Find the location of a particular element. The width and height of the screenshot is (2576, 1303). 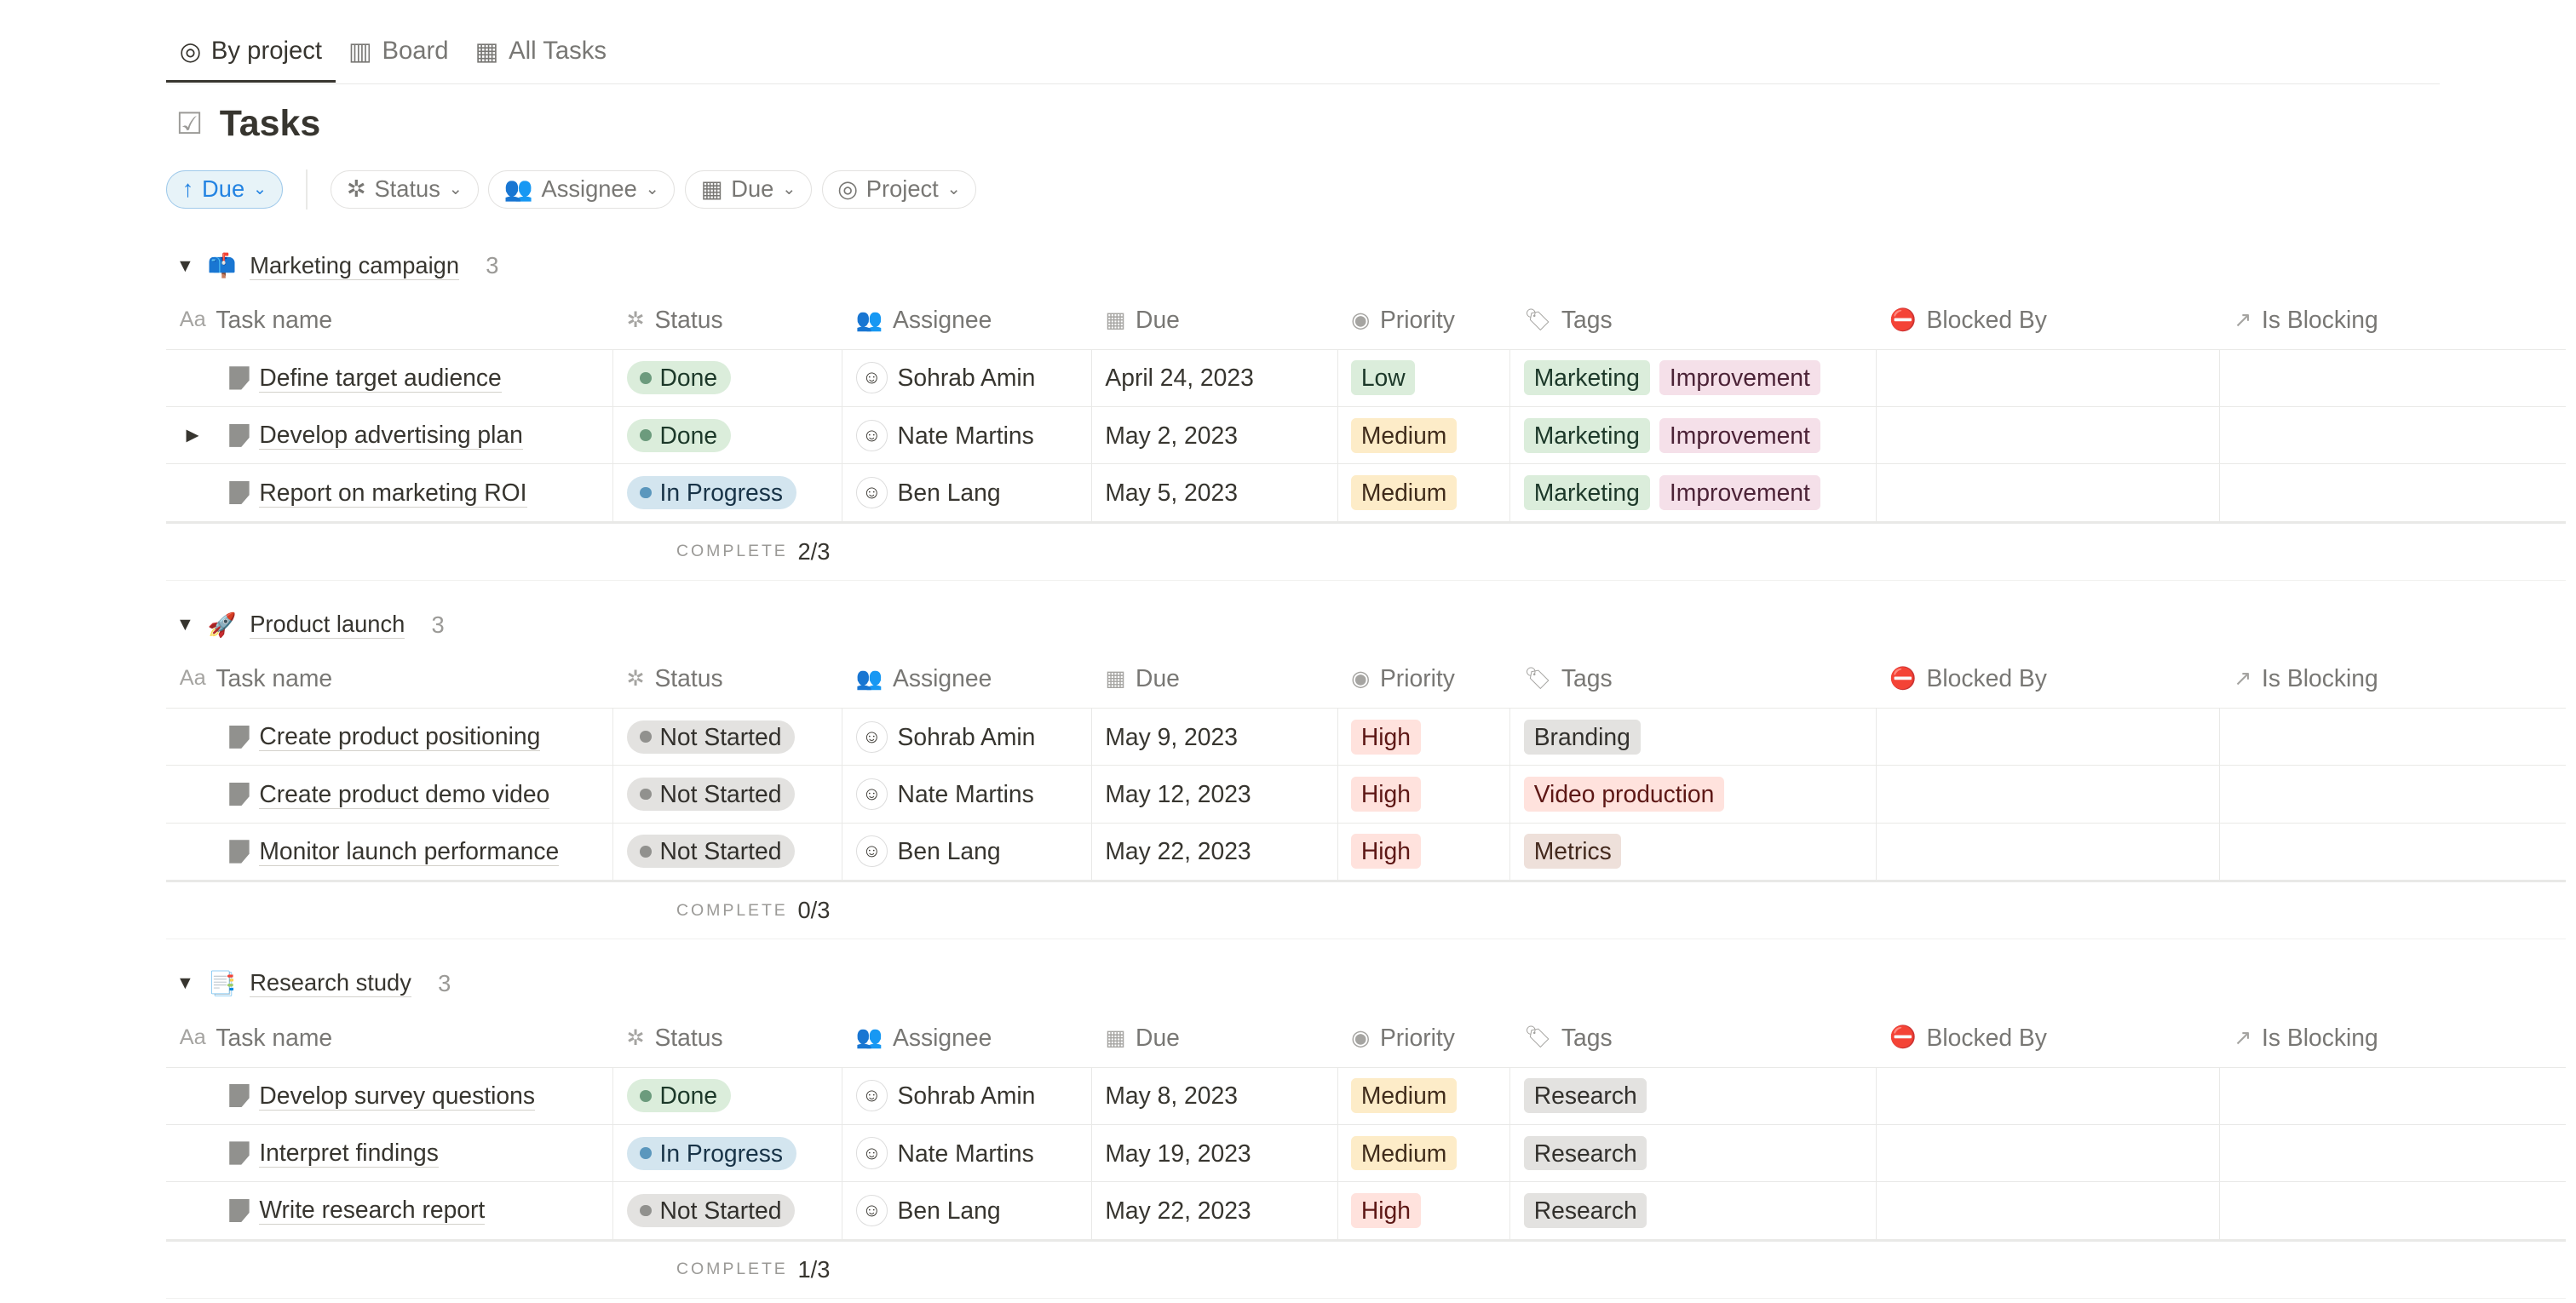

task-name-cell: Interpret findings is located at coordinates (389, 1153).